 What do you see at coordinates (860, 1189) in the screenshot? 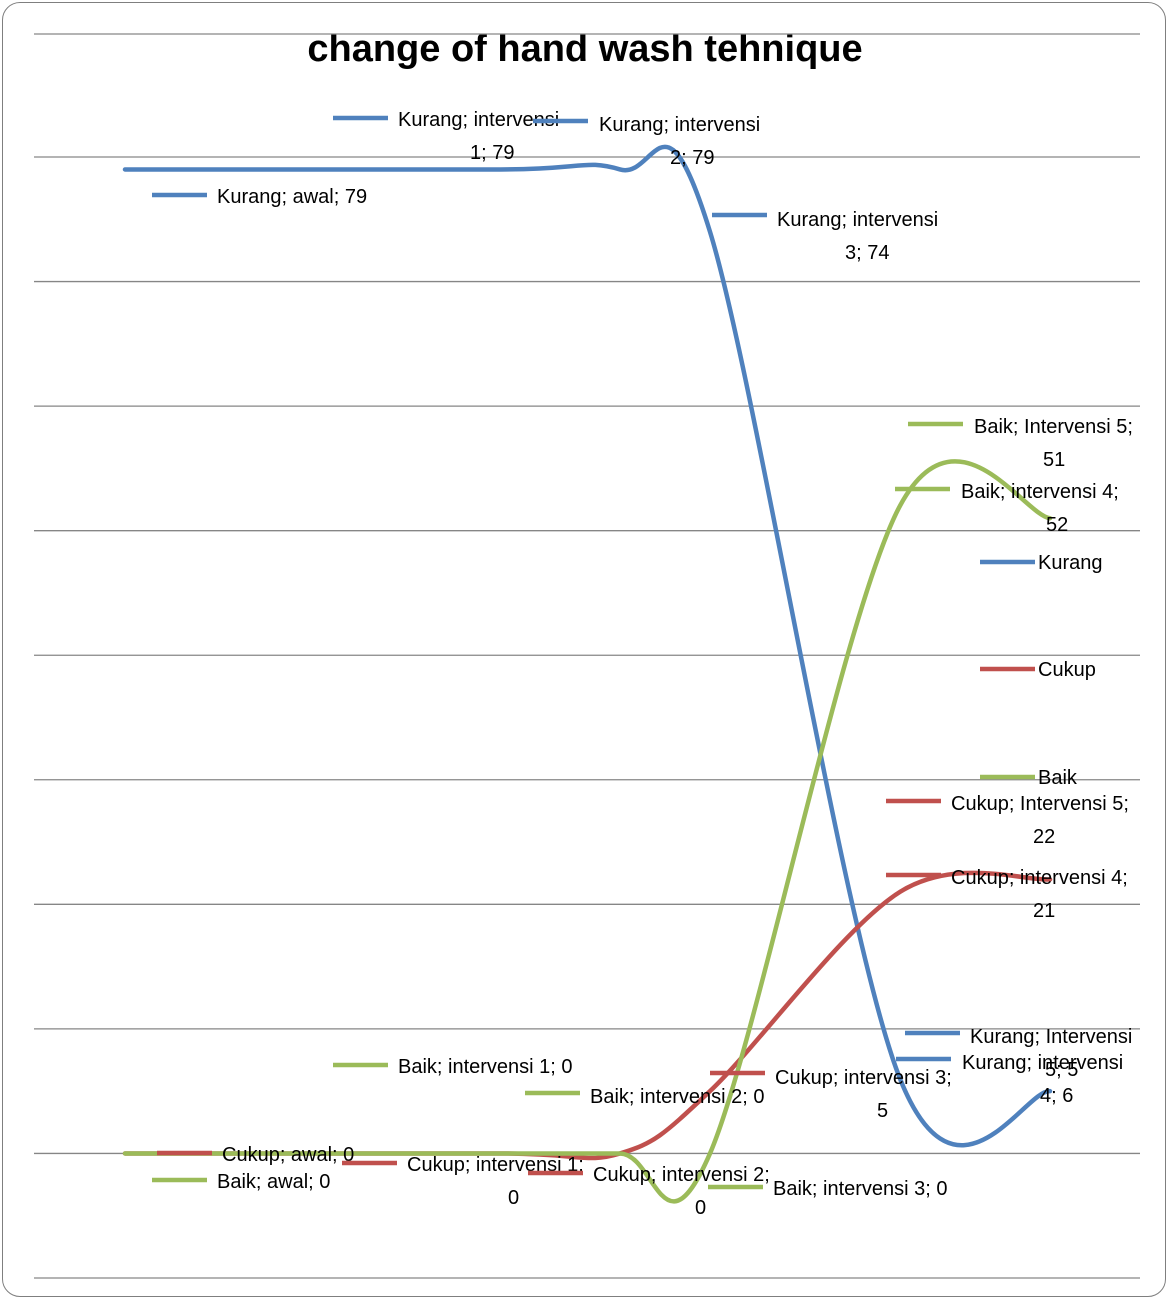
I see `data-label: Baik; intervensi 3; 0` at bounding box center [860, 1189].